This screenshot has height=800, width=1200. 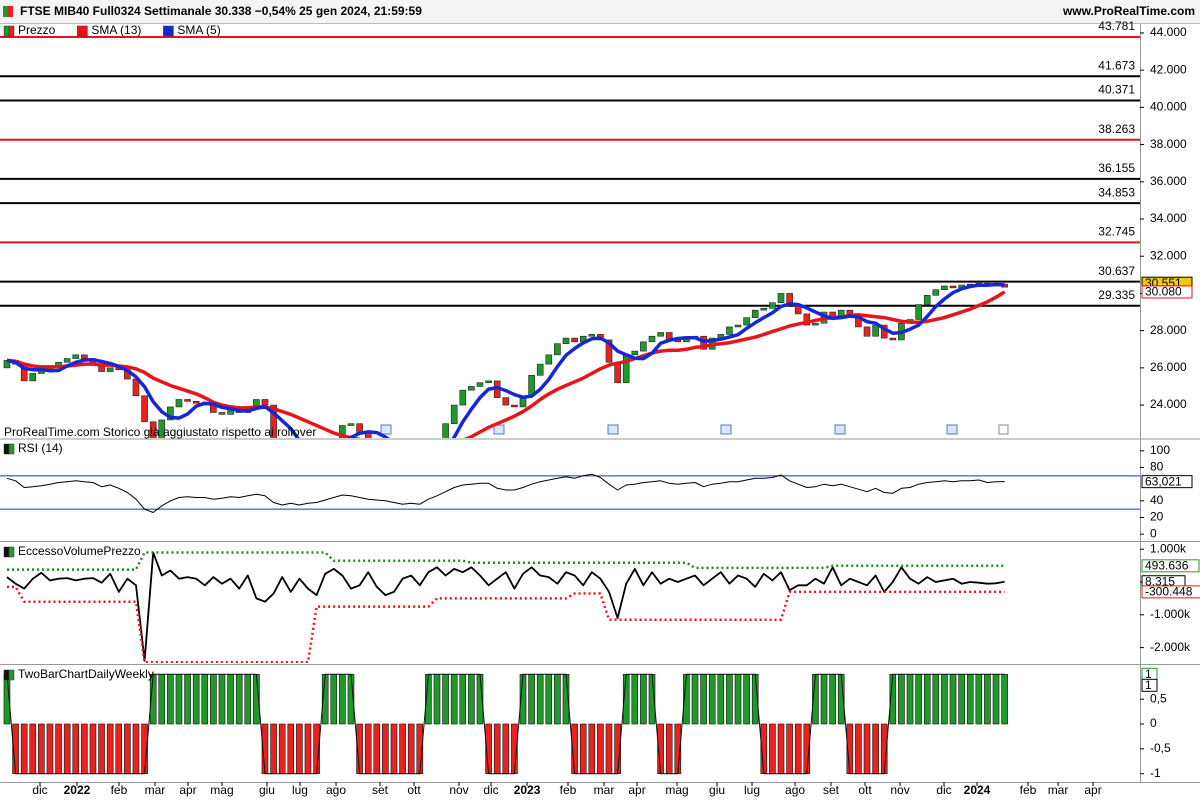 I want to click on y-tick-label: -1.000k, so click(x=1170, y=614).